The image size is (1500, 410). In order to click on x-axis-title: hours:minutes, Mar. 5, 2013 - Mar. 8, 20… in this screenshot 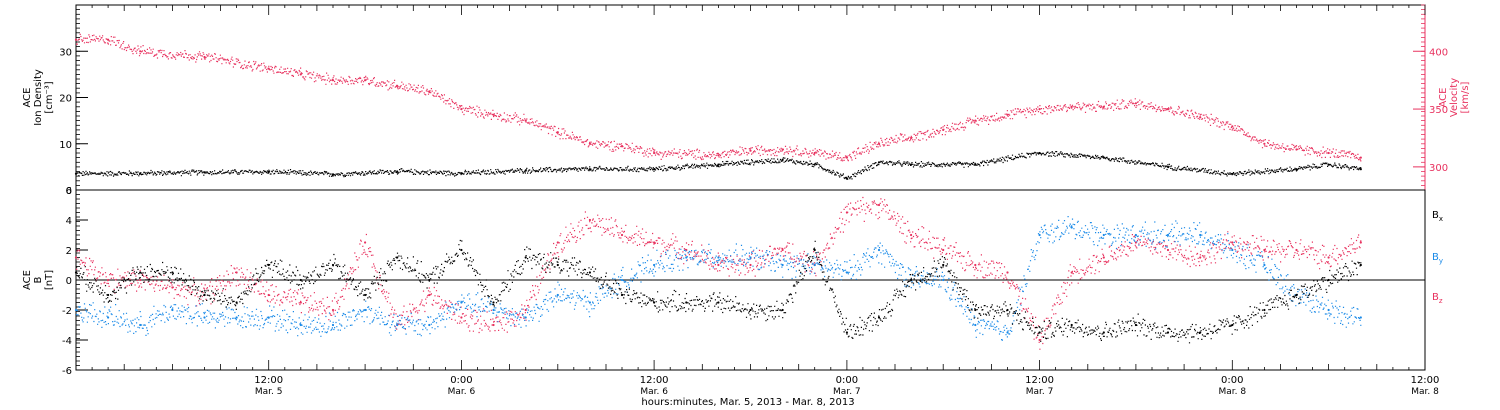, I will do `click(747, 402)`.